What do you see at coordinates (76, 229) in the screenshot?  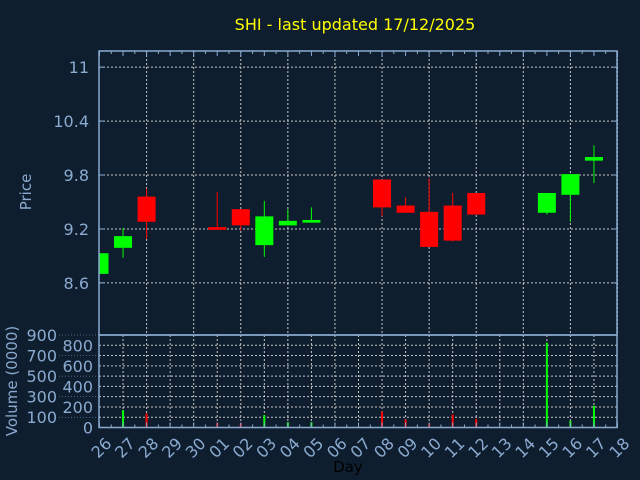 I see `y-tick-label: 9.2` at bounding box center [76, 229].